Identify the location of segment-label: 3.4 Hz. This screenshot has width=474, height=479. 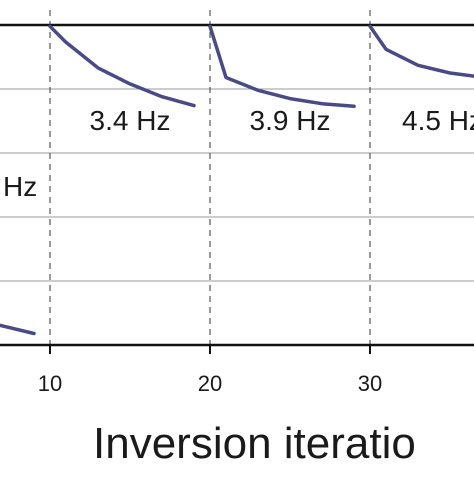
(130, 120).